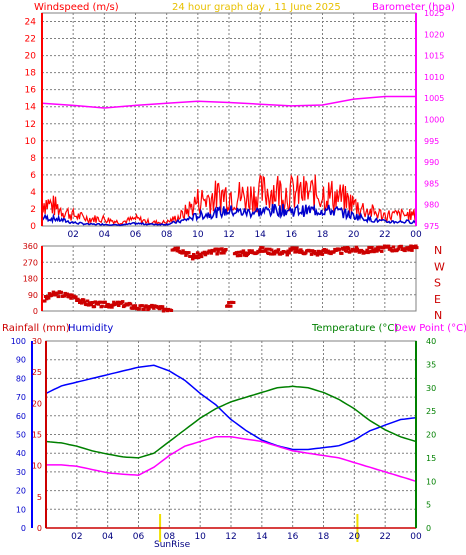 This screenshot has width=466, height=555. Describe the element at coordinates (431, 183) in the screenshot. I see `barometer-tick-label: 985` at that location.